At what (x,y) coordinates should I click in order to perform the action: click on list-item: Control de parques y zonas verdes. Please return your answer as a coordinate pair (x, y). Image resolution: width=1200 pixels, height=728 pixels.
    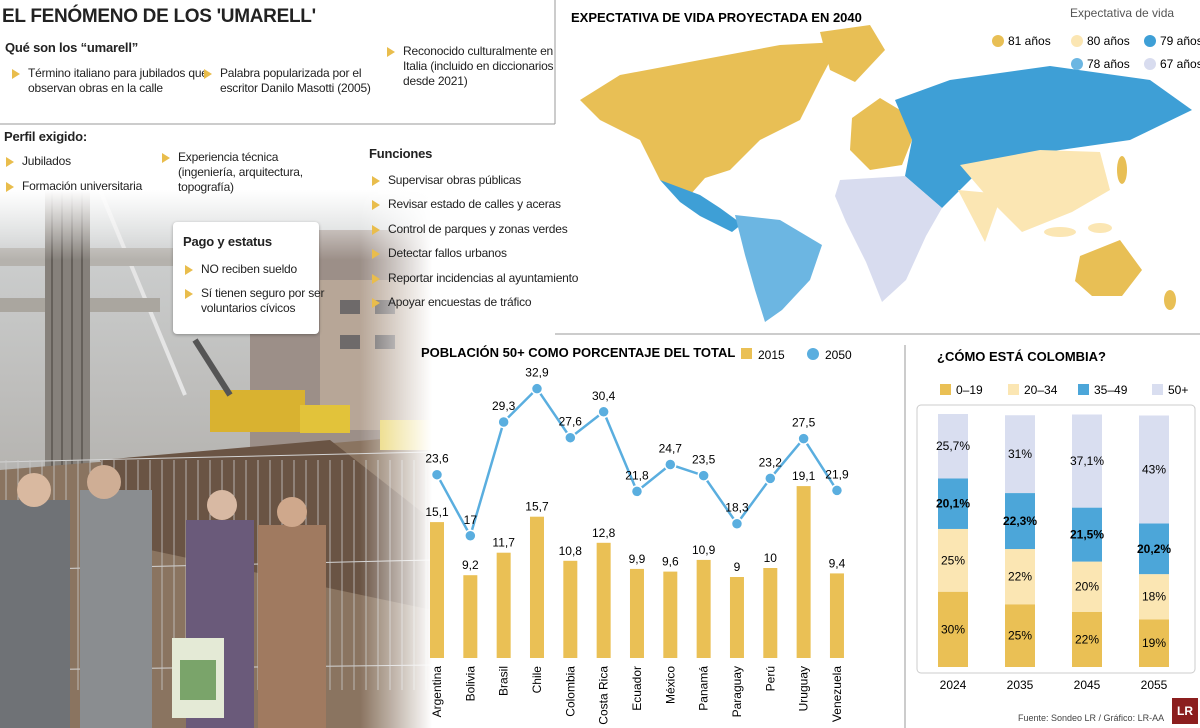
    Looking at the image, I should click on (478, 229).